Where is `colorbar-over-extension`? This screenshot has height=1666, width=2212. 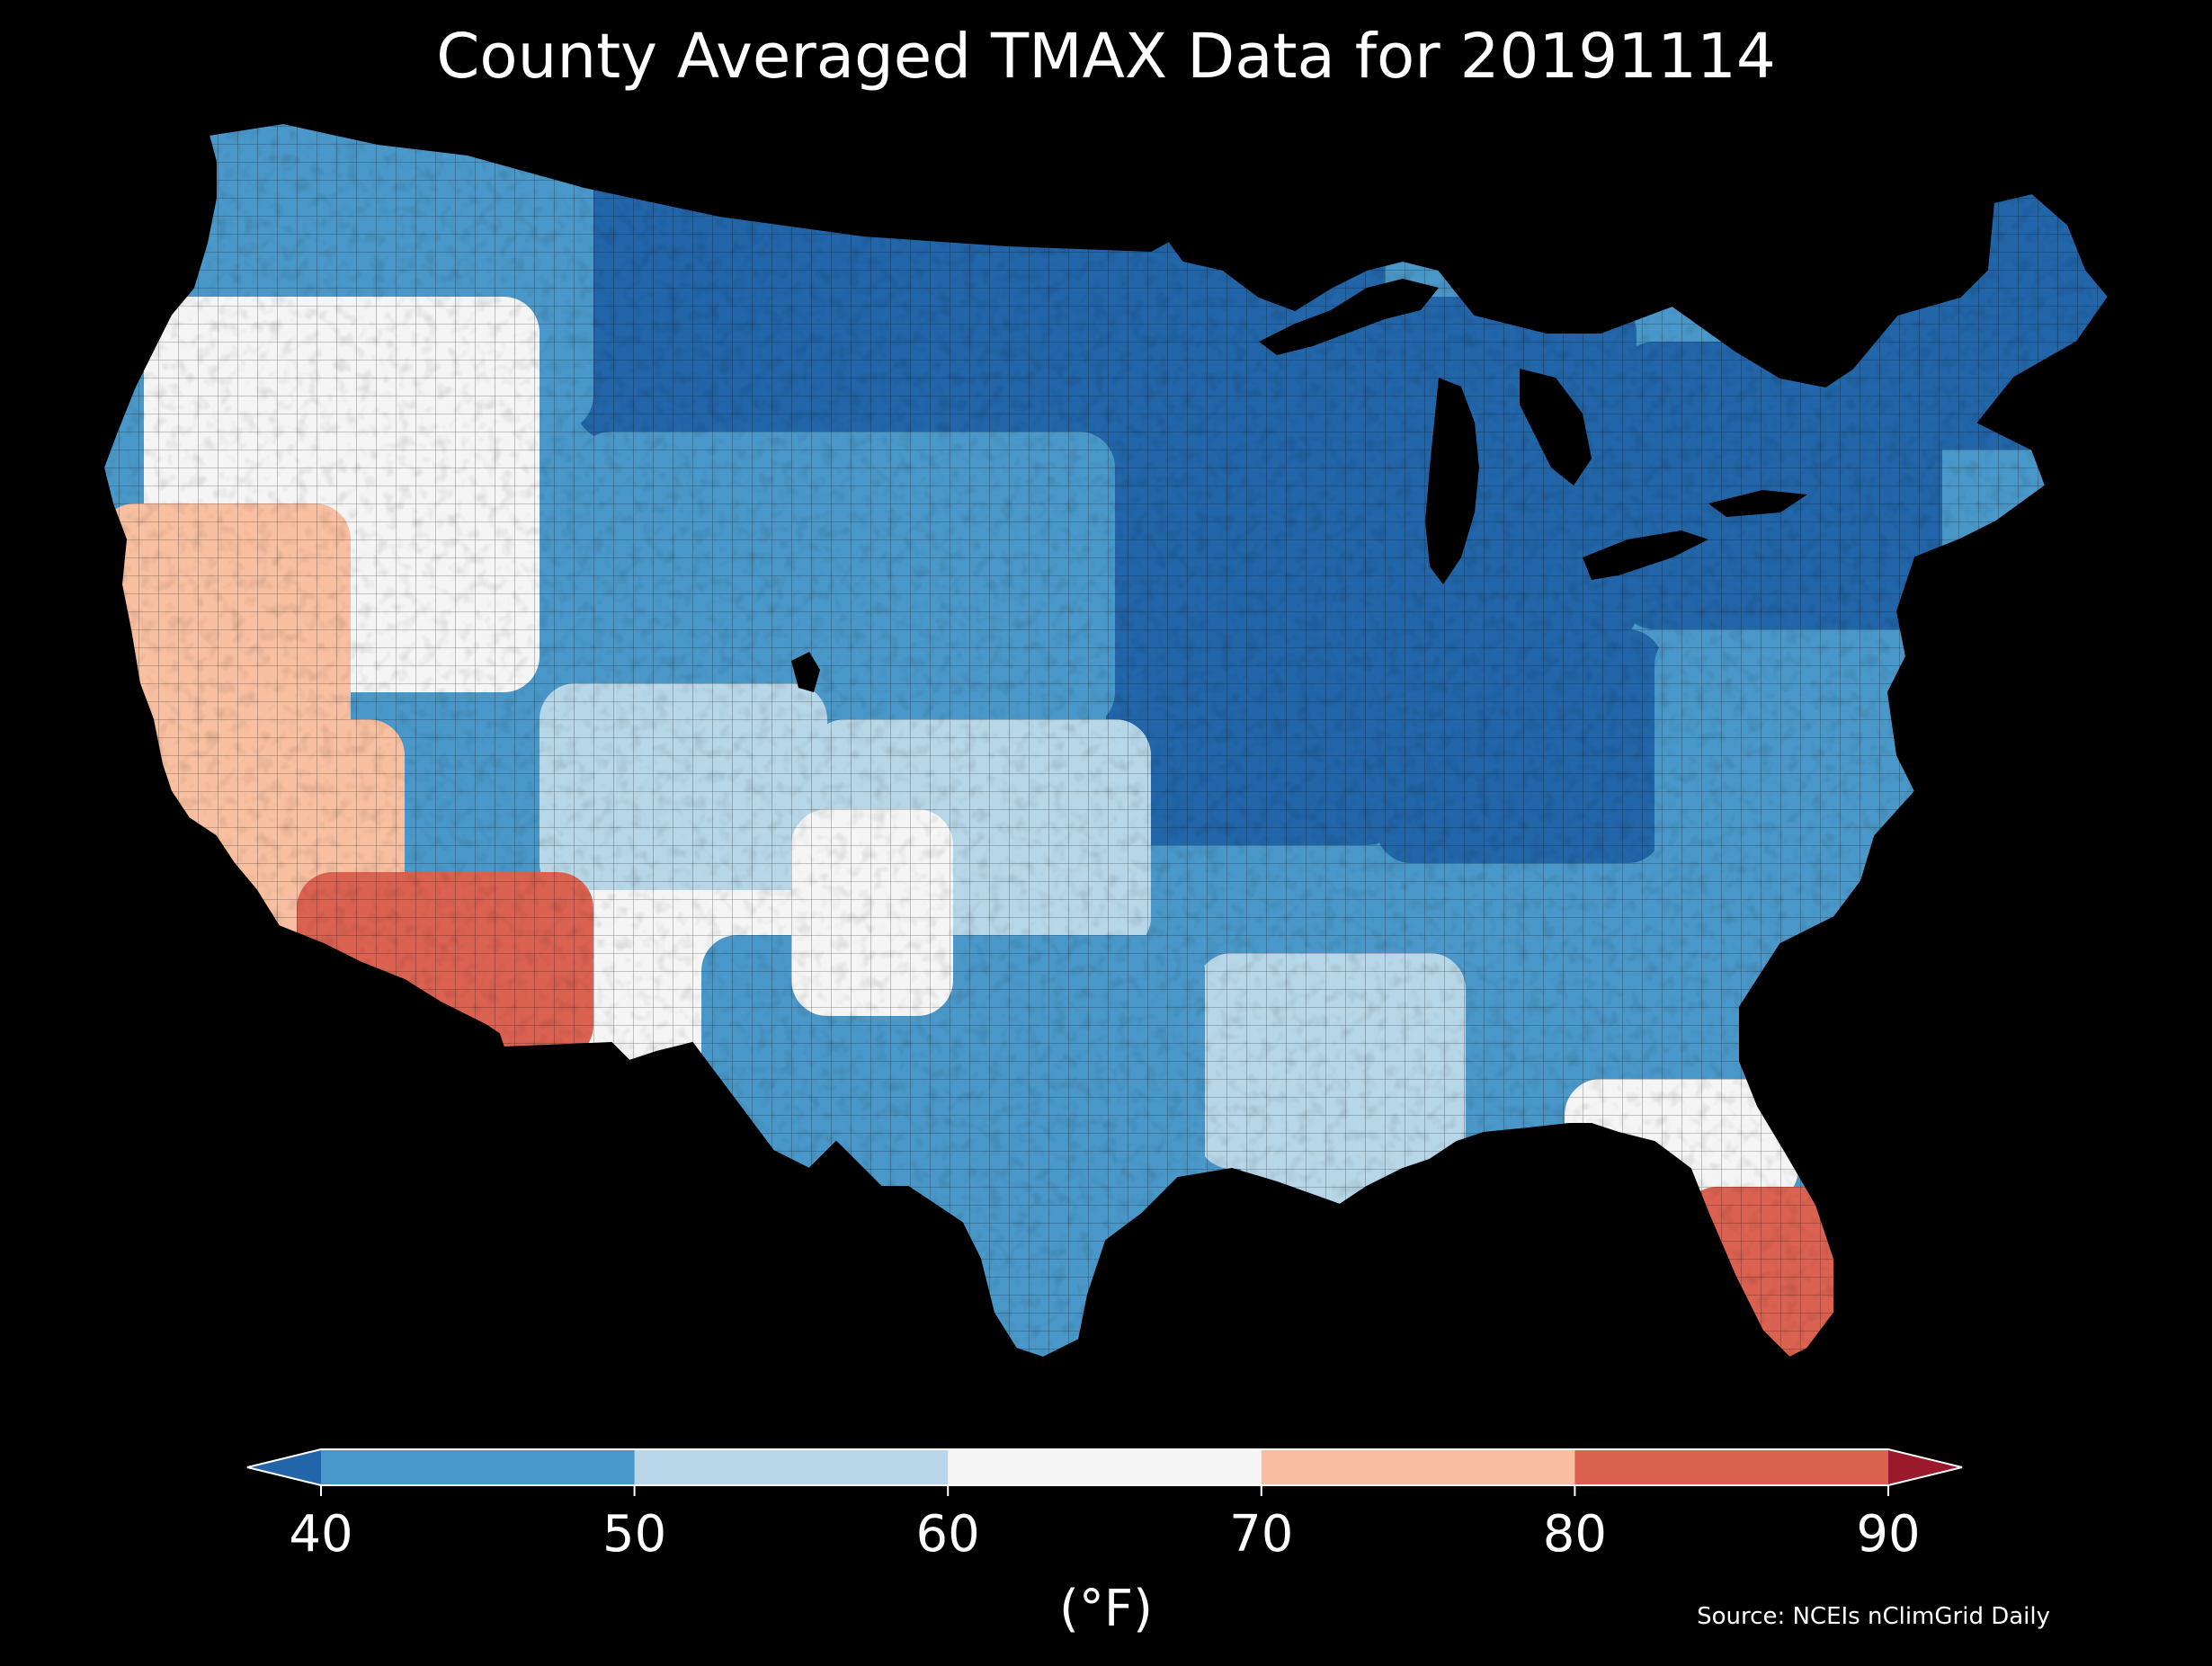 colorbar-over-extension is located at coordinates (1925, 1467).